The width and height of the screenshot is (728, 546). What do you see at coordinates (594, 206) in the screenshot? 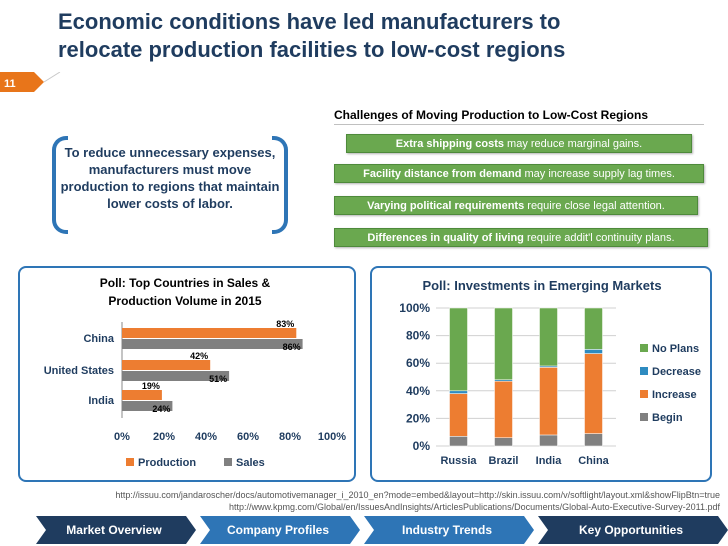
I see `challenge-rest: require close legal attention.` at bounding box center [594, 206].